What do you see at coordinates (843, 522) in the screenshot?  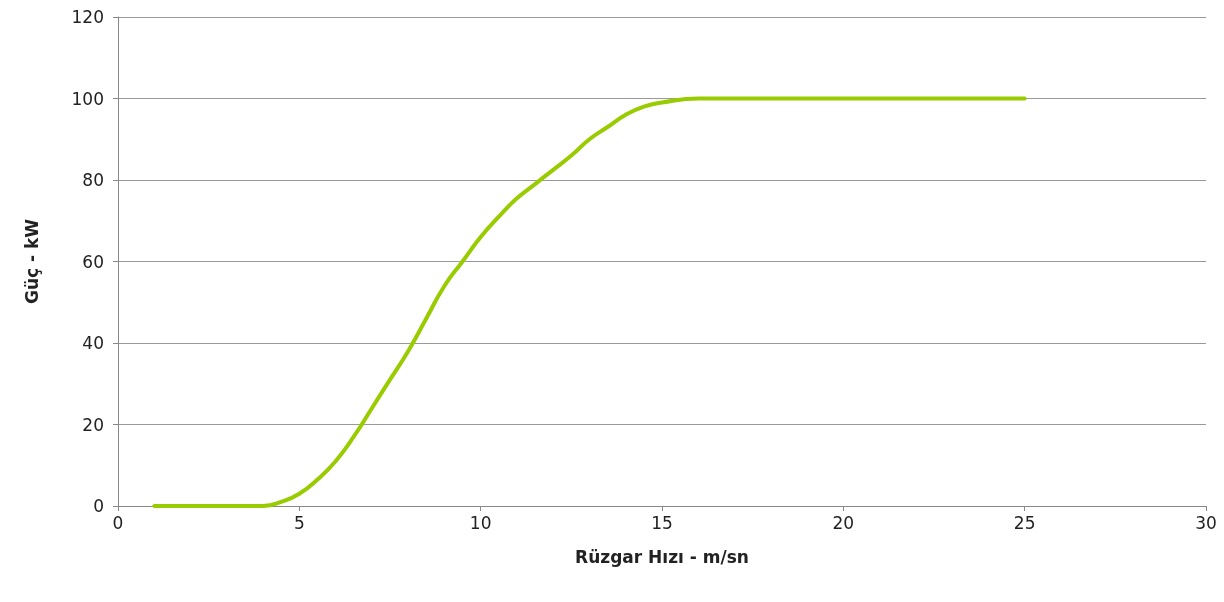 I see `x-tick-label: 20` at bounding box center [843, 522].